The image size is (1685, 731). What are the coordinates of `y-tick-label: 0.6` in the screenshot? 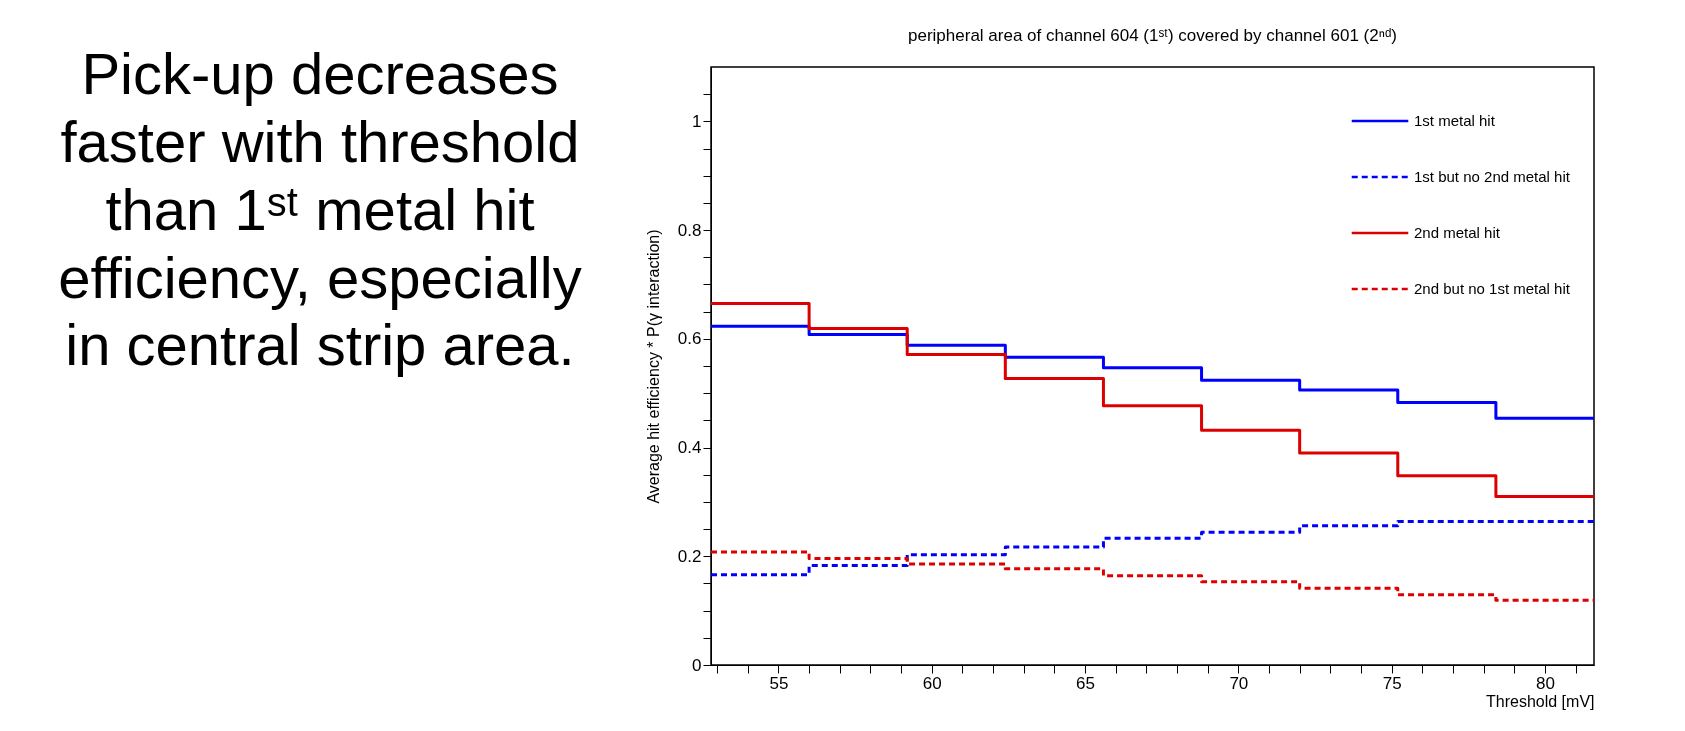 It's located at (689, 339).